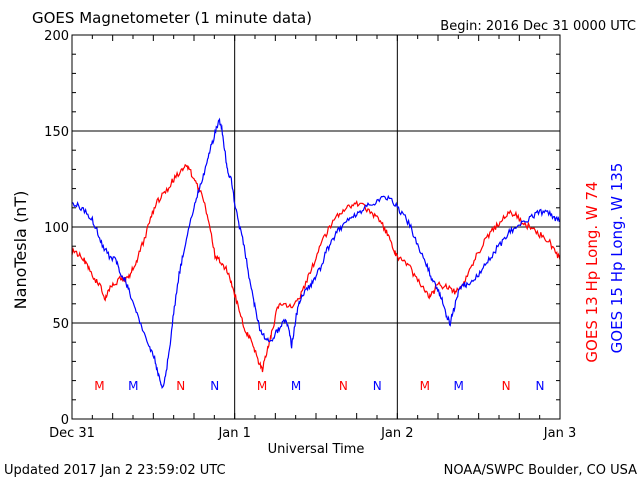 Image resolution: width=640 pixels, height=480 pixels. What do you see at coordinates (56, 228) in the screenshot?
I see `y-tick-label: 100` at bounding box center [56, 228].